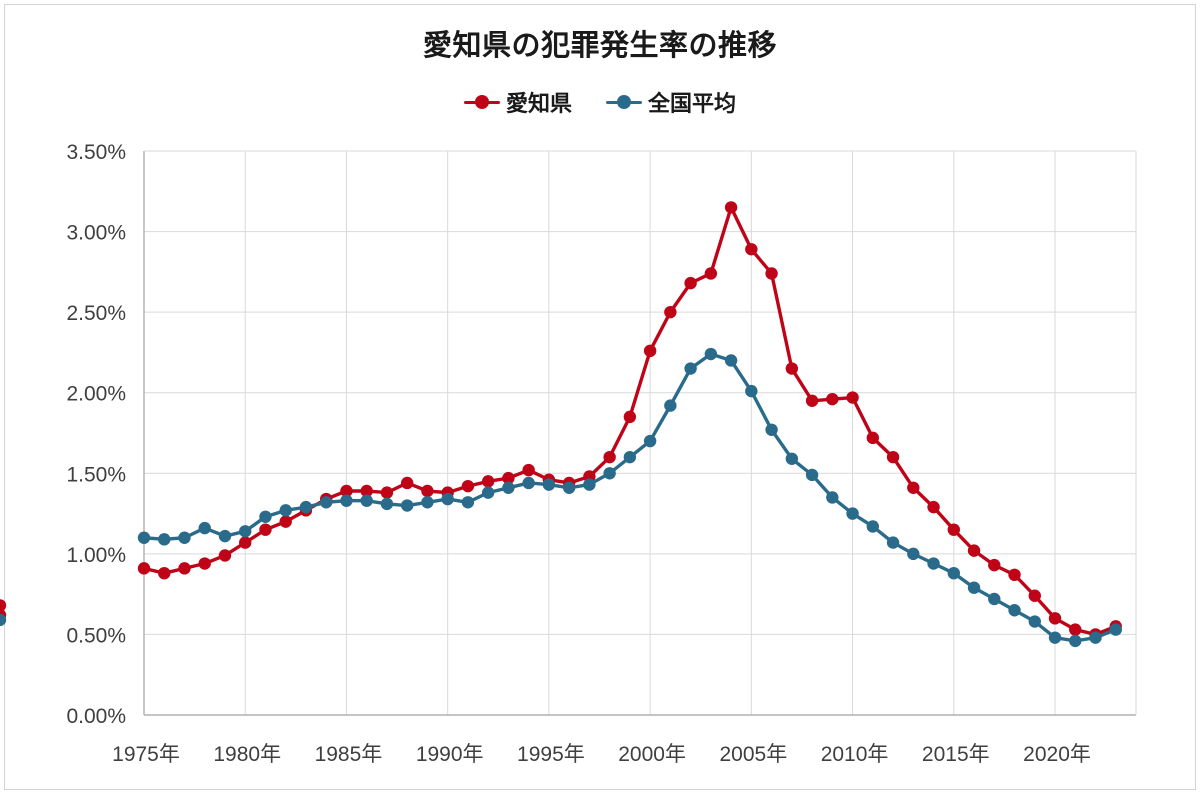  Describe the element at coordinates (692, 103) in the screenshot. I see `legend-label-series-1: 全国平均` at that location.